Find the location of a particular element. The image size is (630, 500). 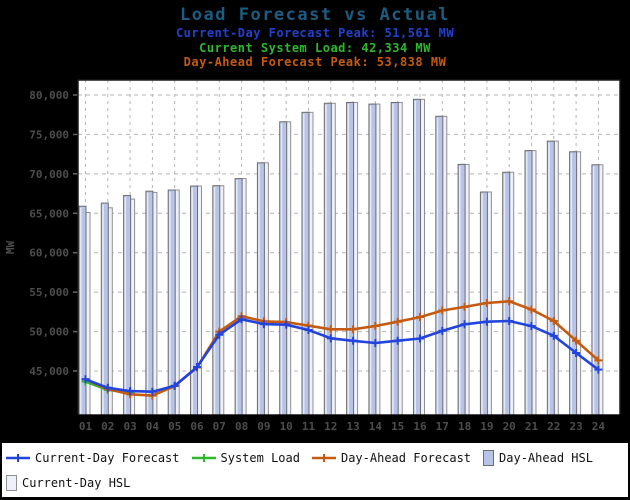

svg-text: 01 is located at coordinates (86, 426).